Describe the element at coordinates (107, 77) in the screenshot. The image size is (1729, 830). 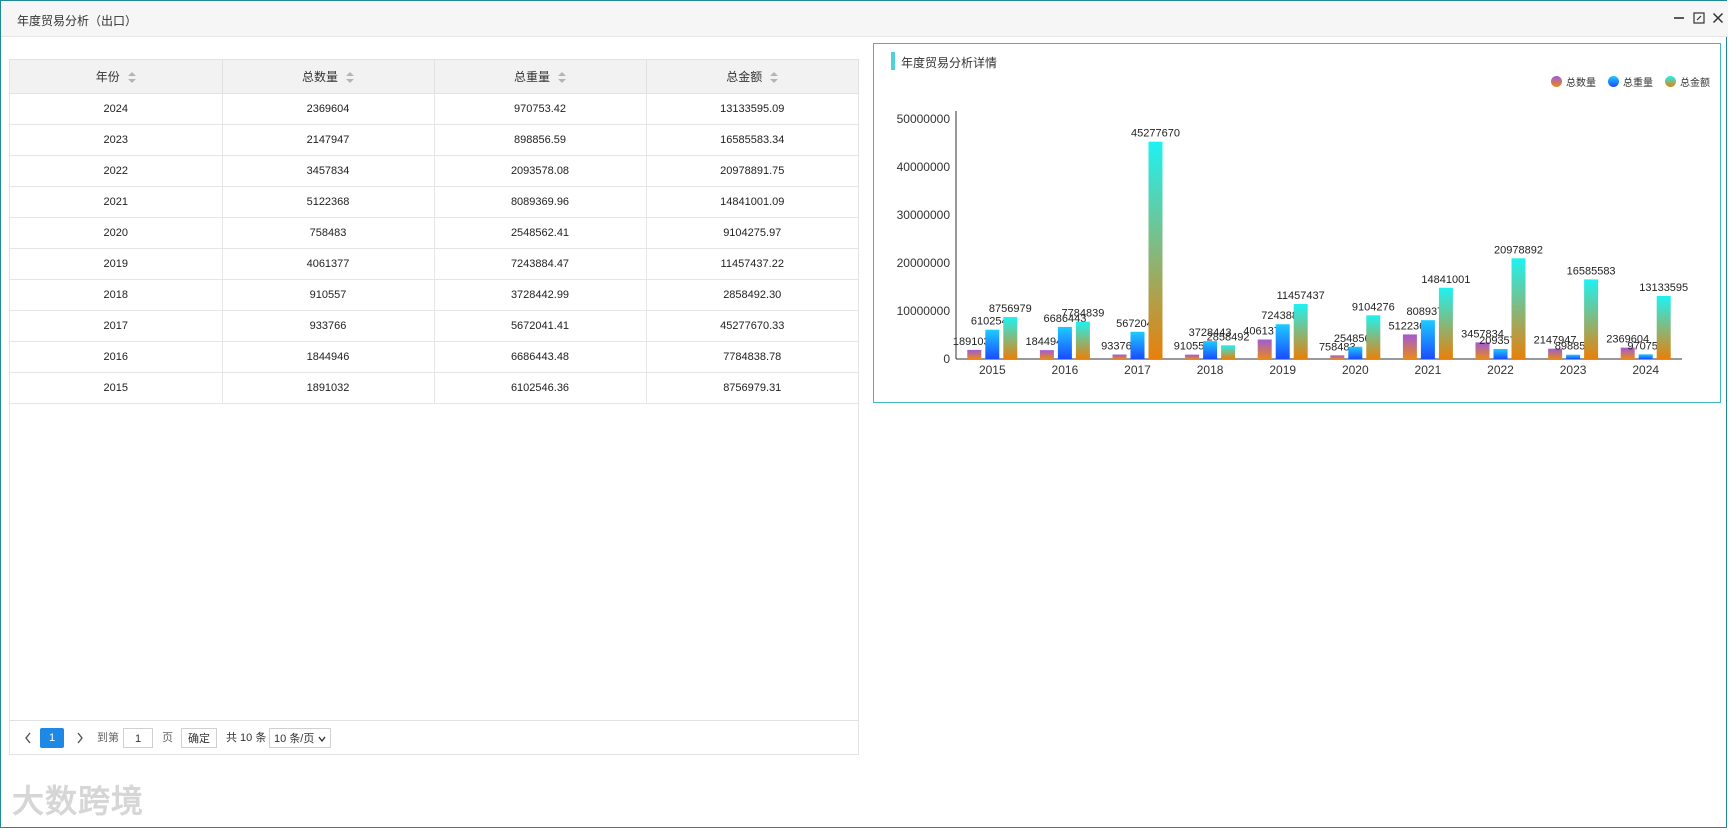
I see `column-header-label: 年份` at that location.